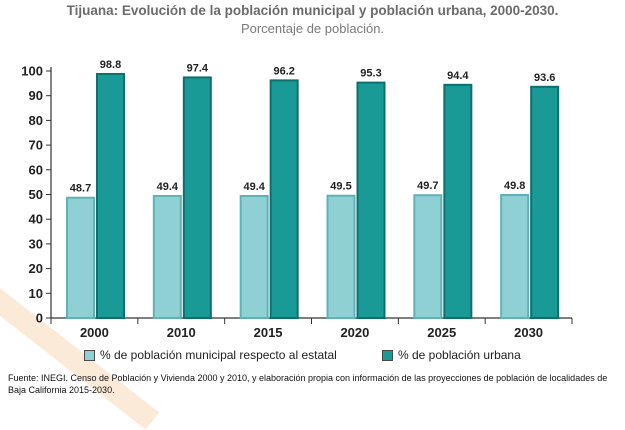 Image resolution: width=625 pixels, height=430 pixels. Describe the element at coordinates (458, 201) in the screenshot. I see `bar-urbana-2025` at that location.